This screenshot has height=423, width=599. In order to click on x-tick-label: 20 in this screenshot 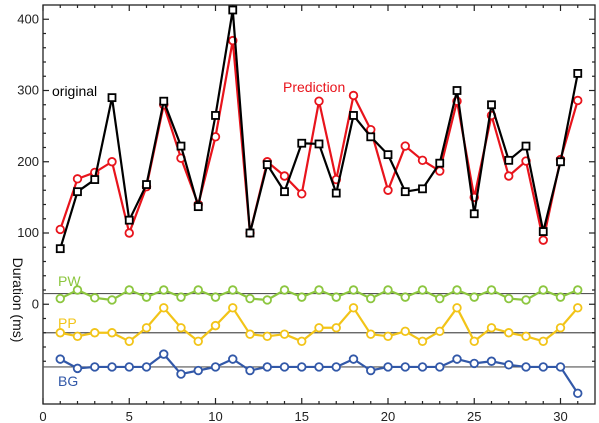, I will do `click(388, 416)`.